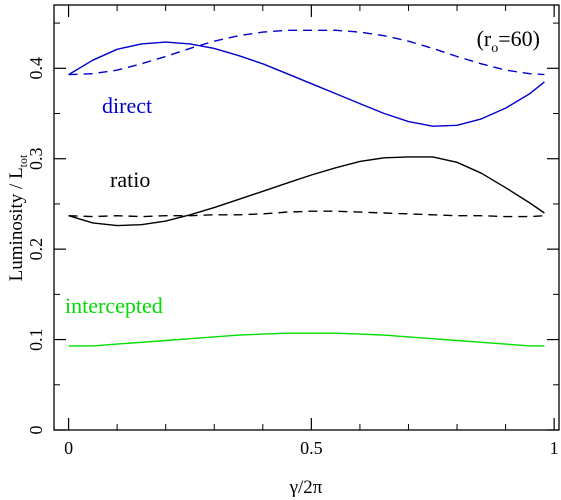  What do you see at coordinates (306, 84) in the screenshot?
I see `series-direct-solid` at bounding box center [306, 84].